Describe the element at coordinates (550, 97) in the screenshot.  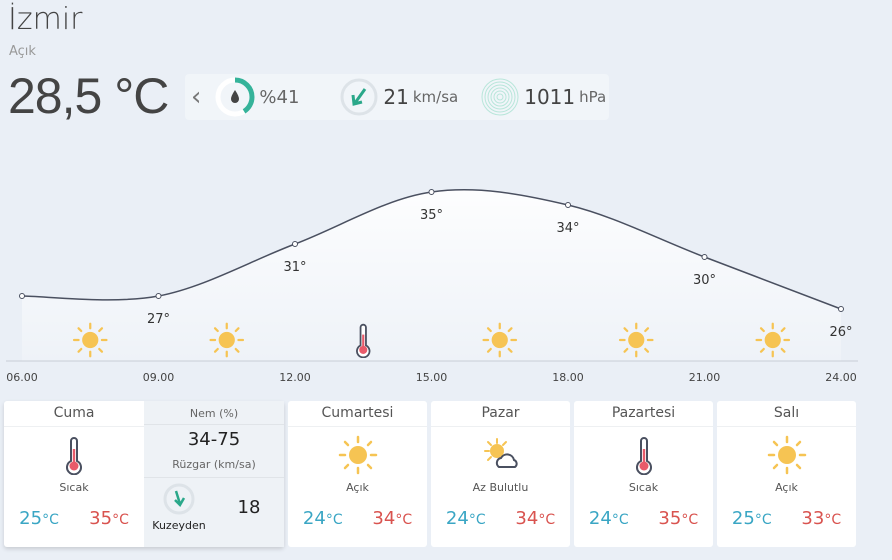
I see `pressure-value: 1011` at that location.